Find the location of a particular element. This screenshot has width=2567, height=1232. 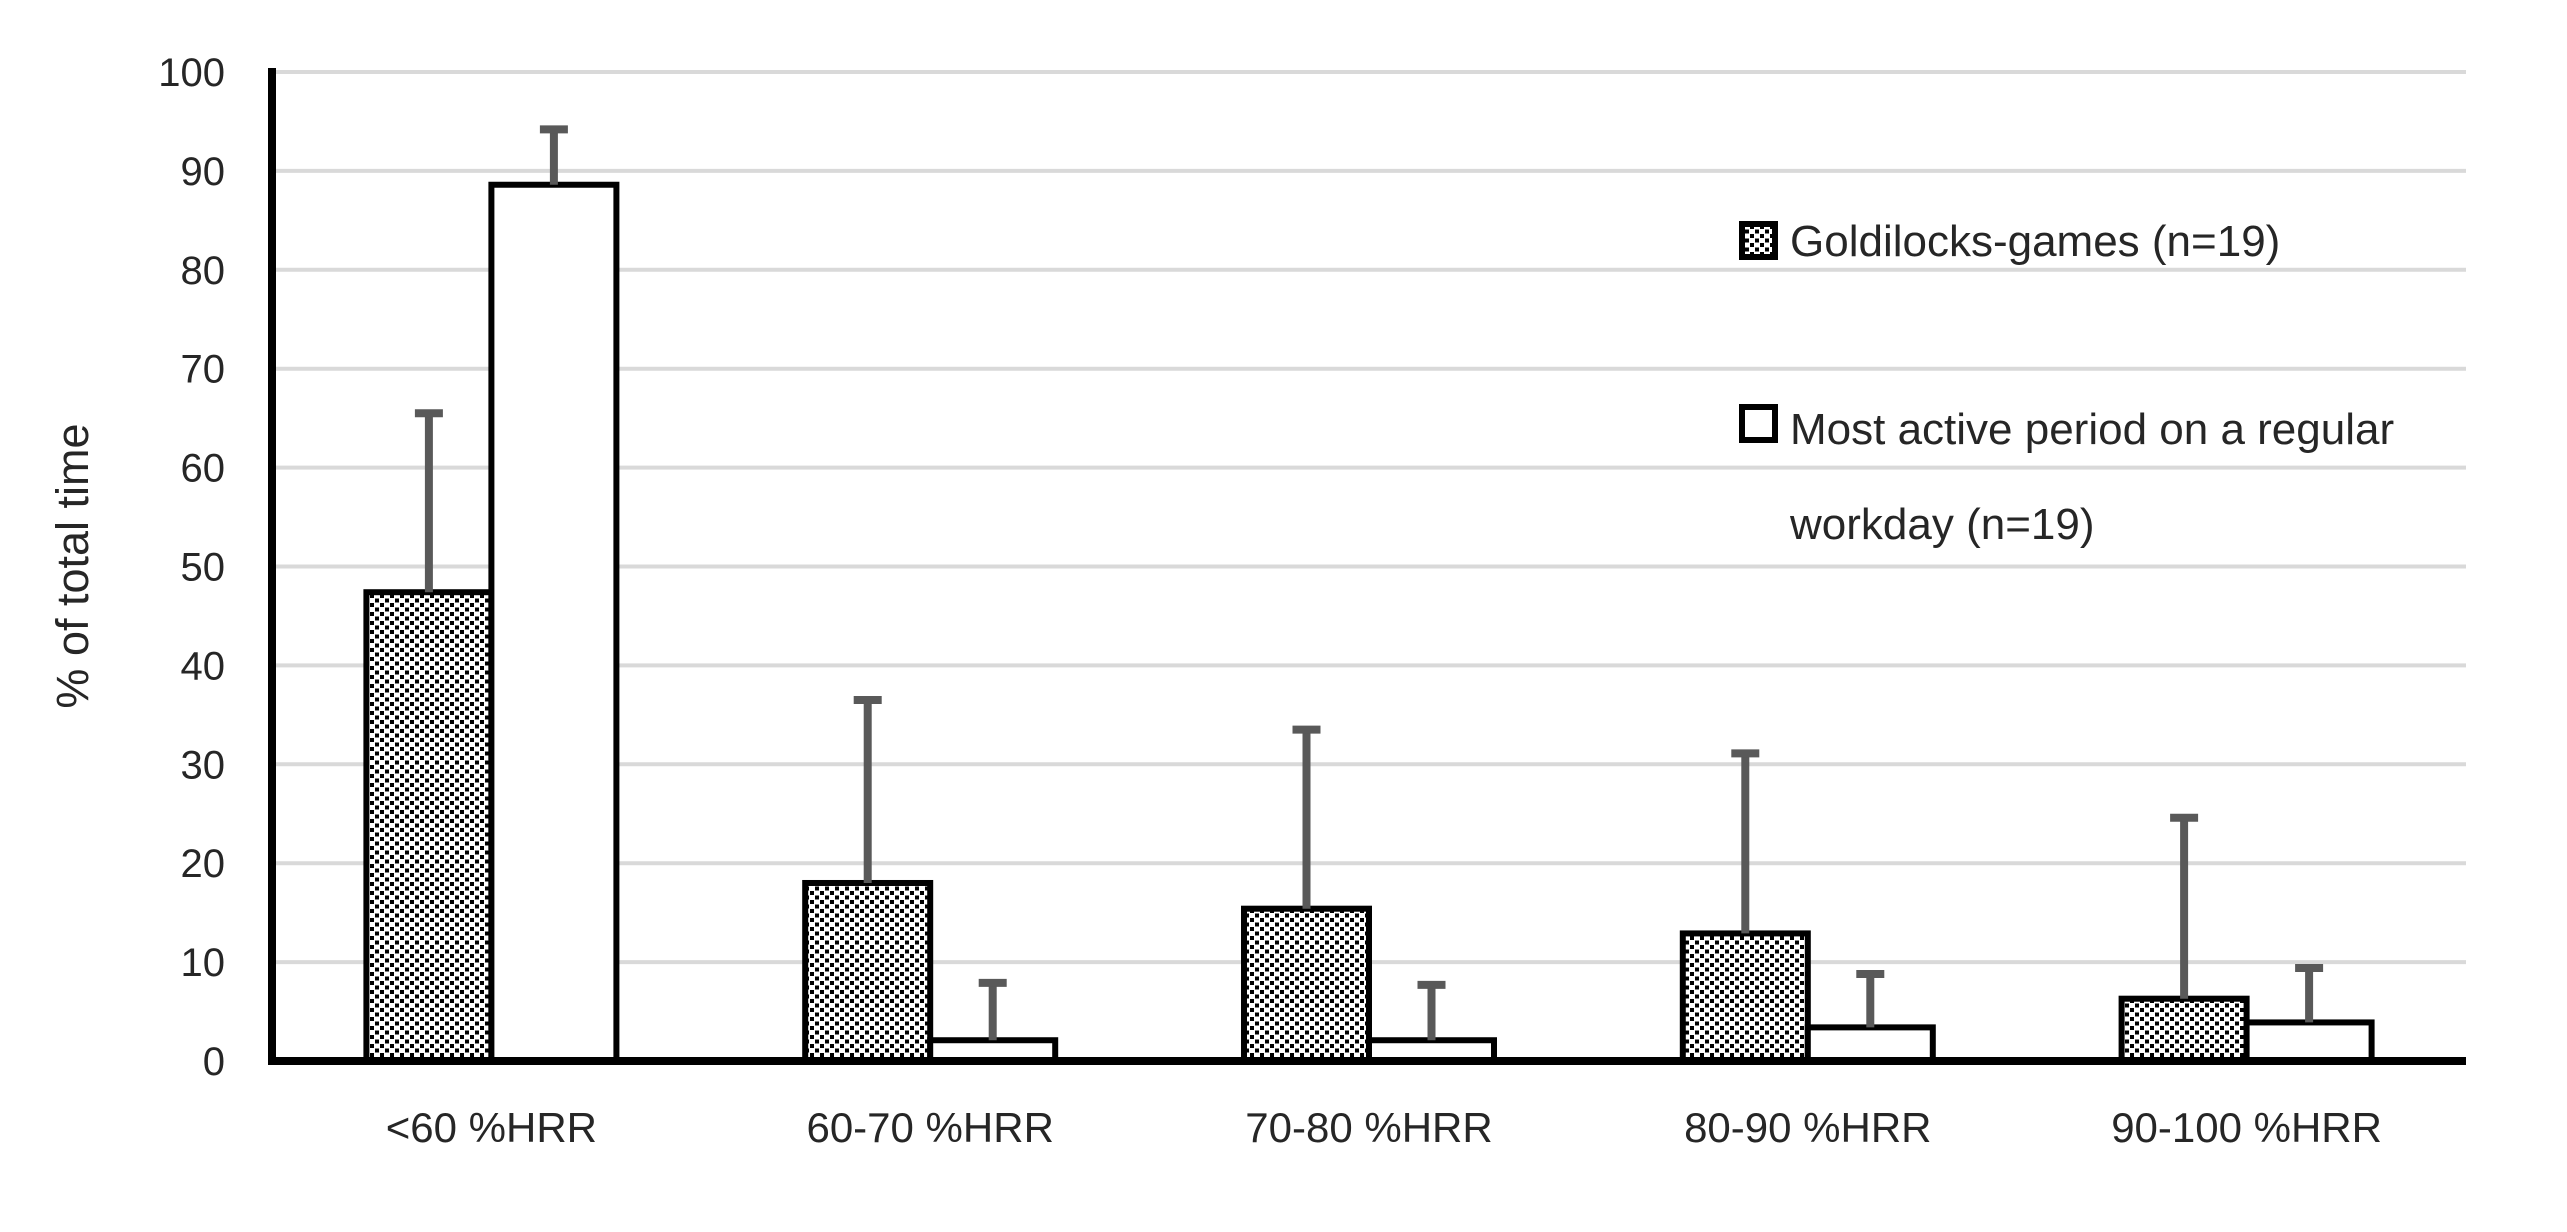

y-tick-label-50: 50 is located at coordinates (203, 568).